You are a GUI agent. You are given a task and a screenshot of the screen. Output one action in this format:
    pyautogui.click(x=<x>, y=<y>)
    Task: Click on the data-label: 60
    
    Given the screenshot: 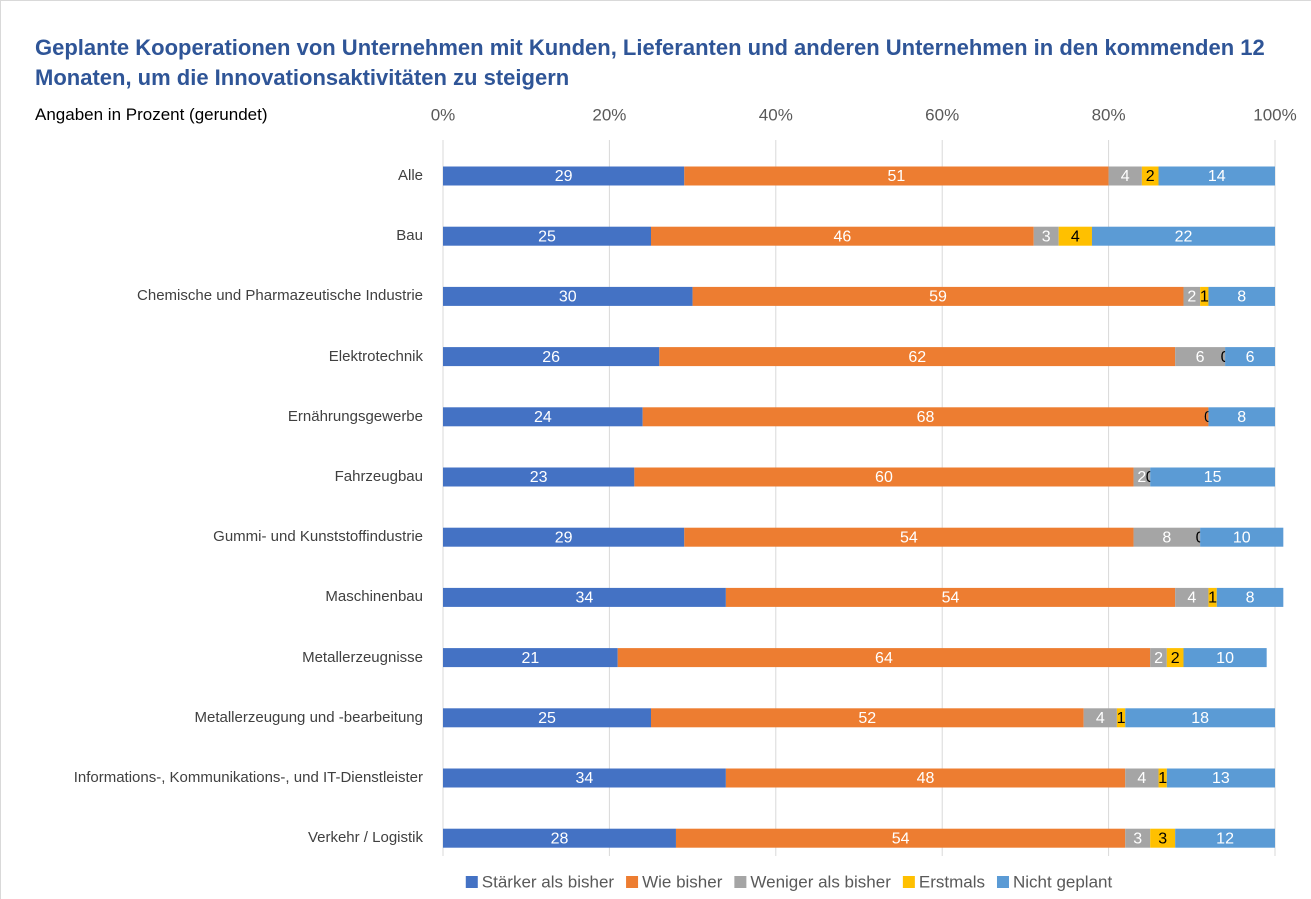 What is the action you would take?
    pyautogui.click(x=884, y=477)
    